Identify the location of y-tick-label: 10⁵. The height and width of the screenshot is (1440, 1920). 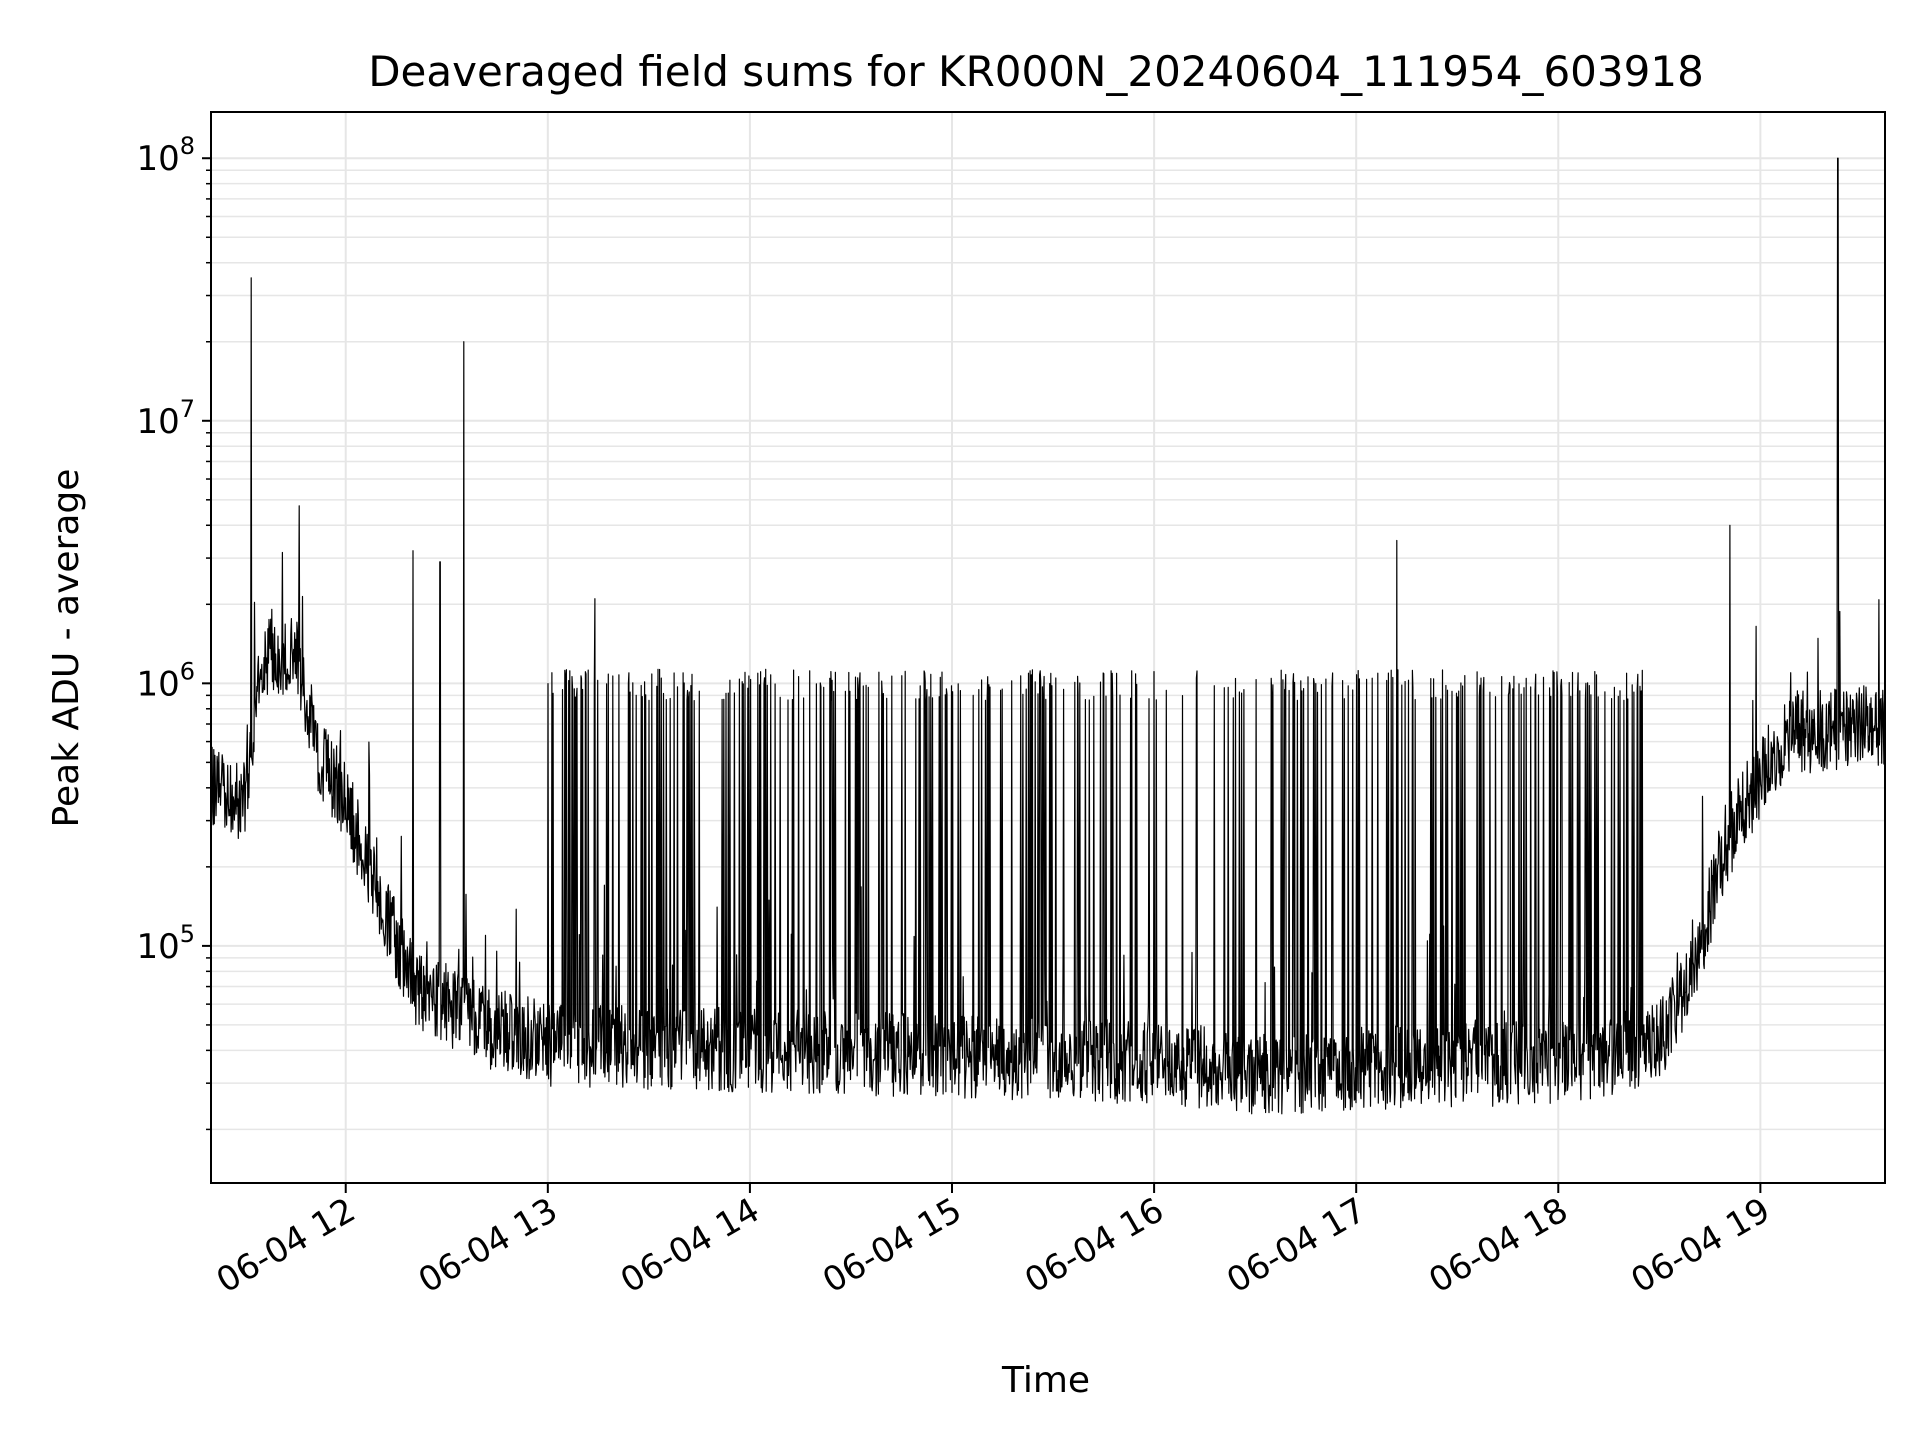
(165, 943).